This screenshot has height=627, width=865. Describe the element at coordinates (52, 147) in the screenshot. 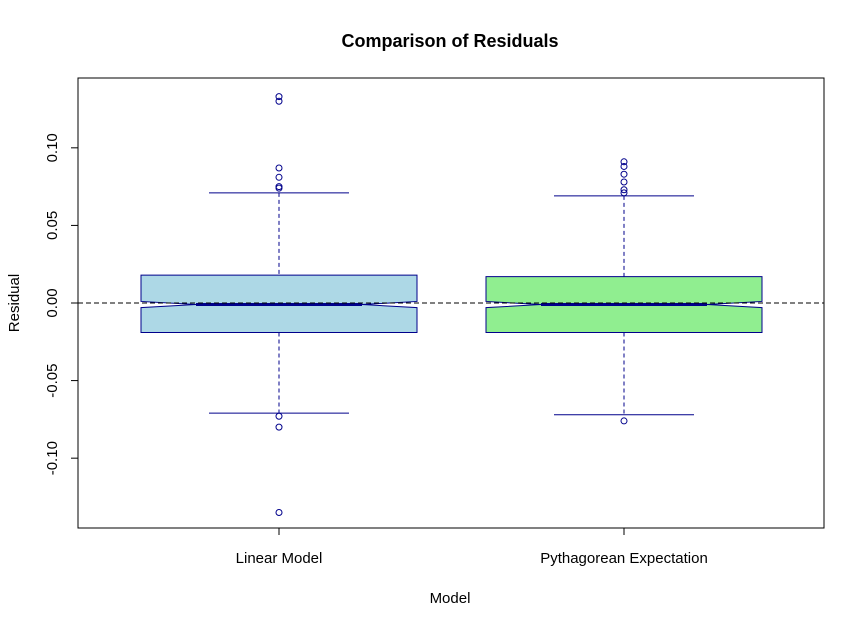

I see `y-tick-label: 0.10` at that location.